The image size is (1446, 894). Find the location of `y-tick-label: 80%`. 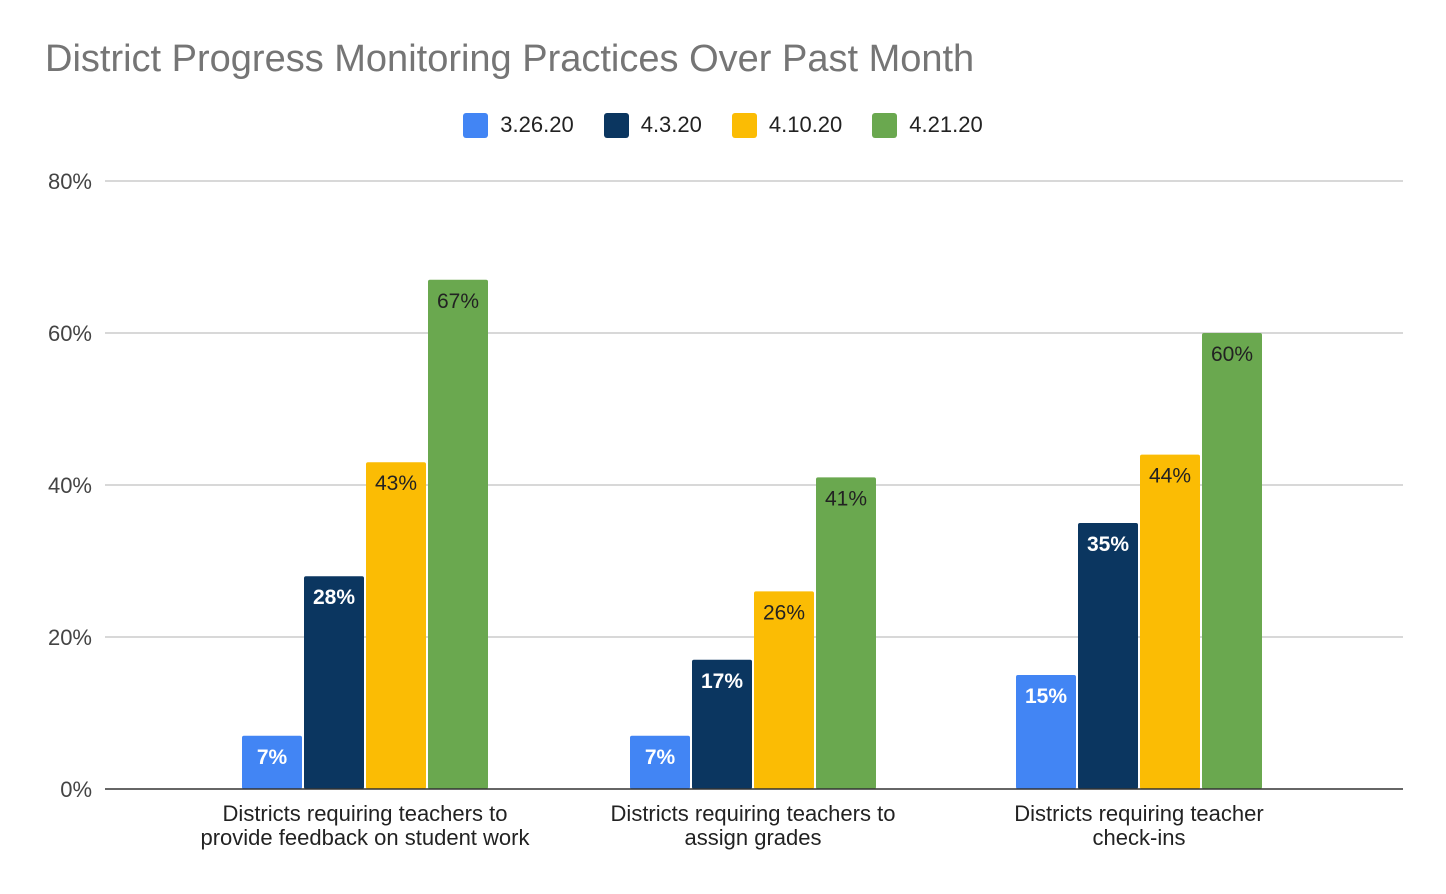

y-tick-label: 80% is located at coordinates (70, 181).